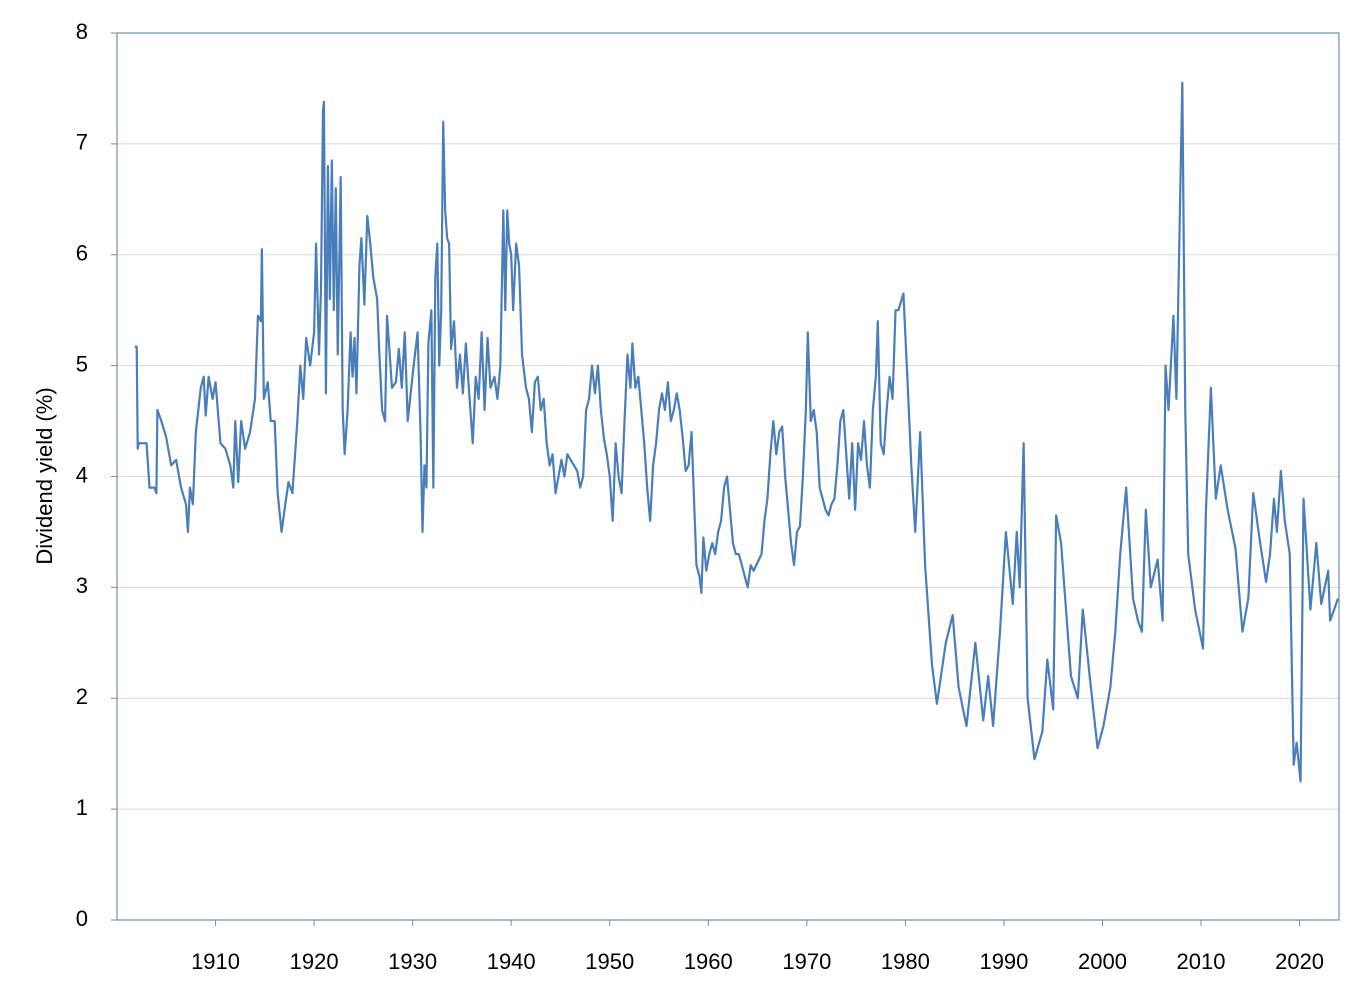  I want to click on x-tick-label: 2000, so click(1102, 961).